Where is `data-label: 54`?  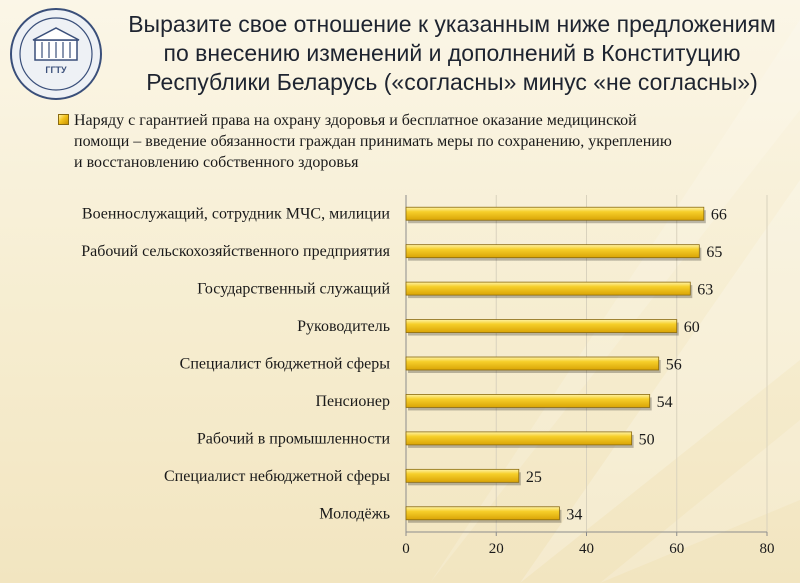
data-label: 54 is located at coordinates (665, 402).